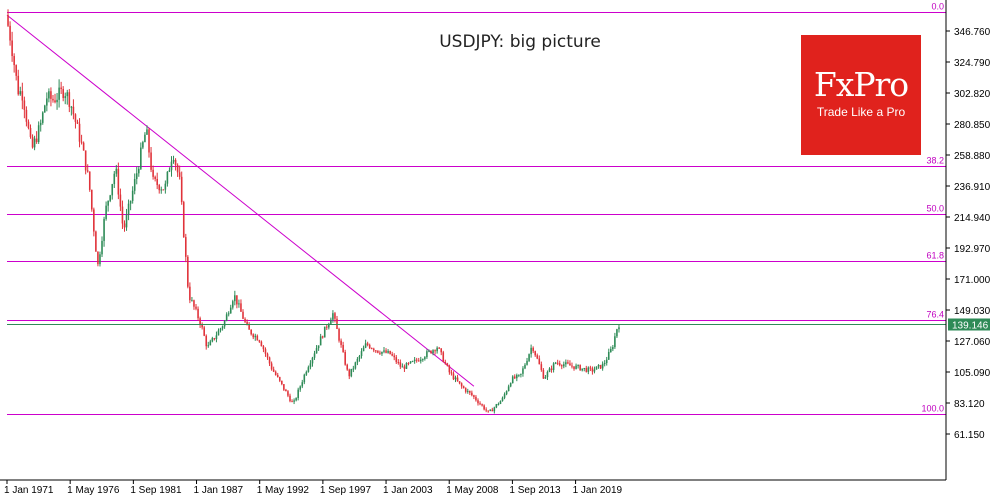 The image size is (1000, 500). What do you see at coordinates (598, 490) in the screenshot?
I see `x-tick-label-9: 1 Jan 2019` at bounding box center [598, 490].